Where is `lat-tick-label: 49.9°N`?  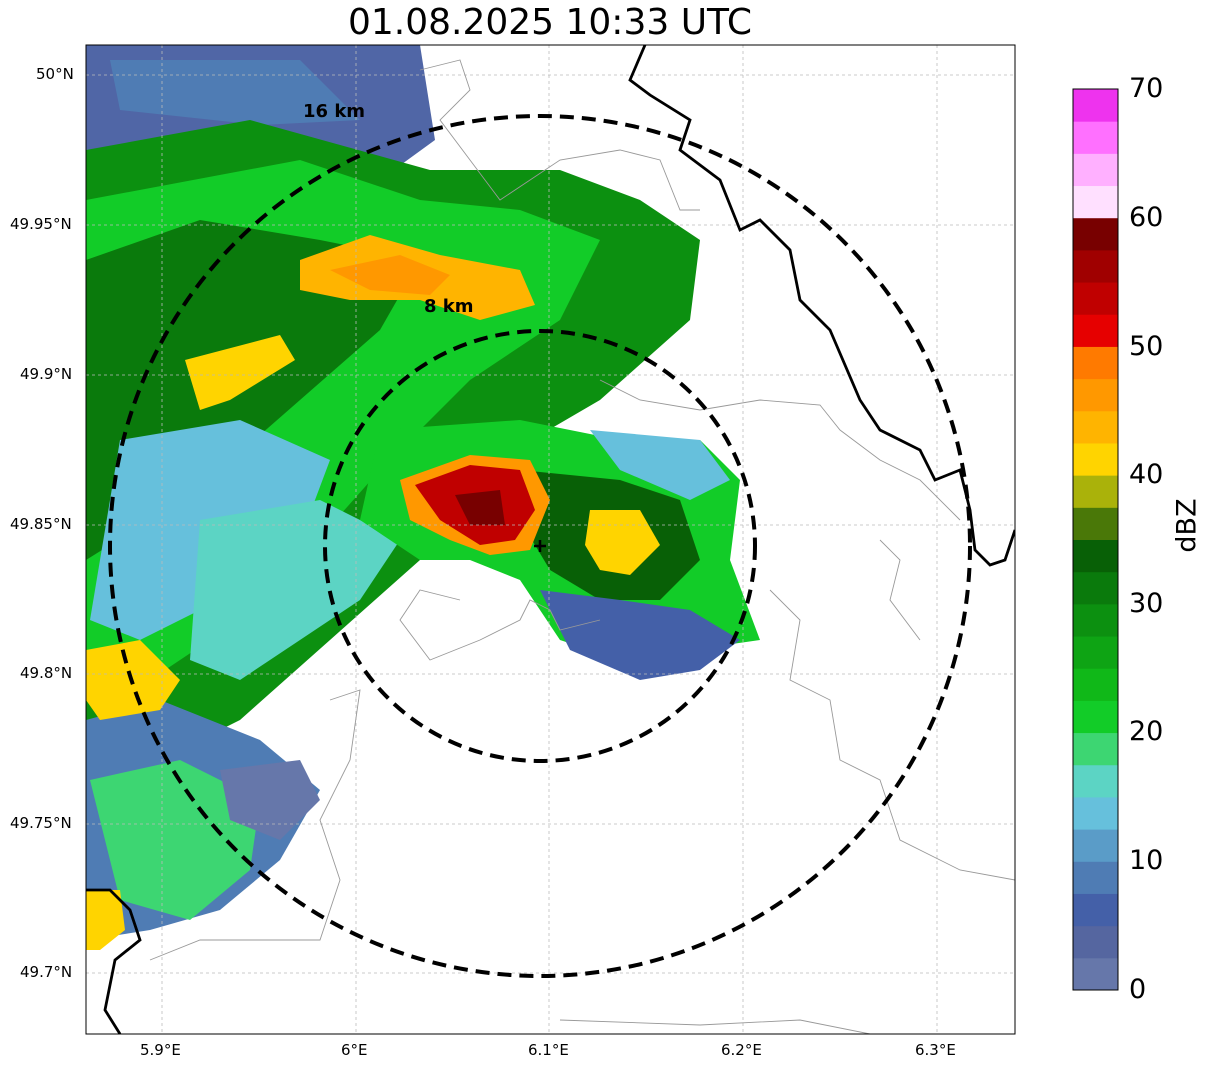
lat-tick-label: 49.9°N is located at coordinates (46, 374).